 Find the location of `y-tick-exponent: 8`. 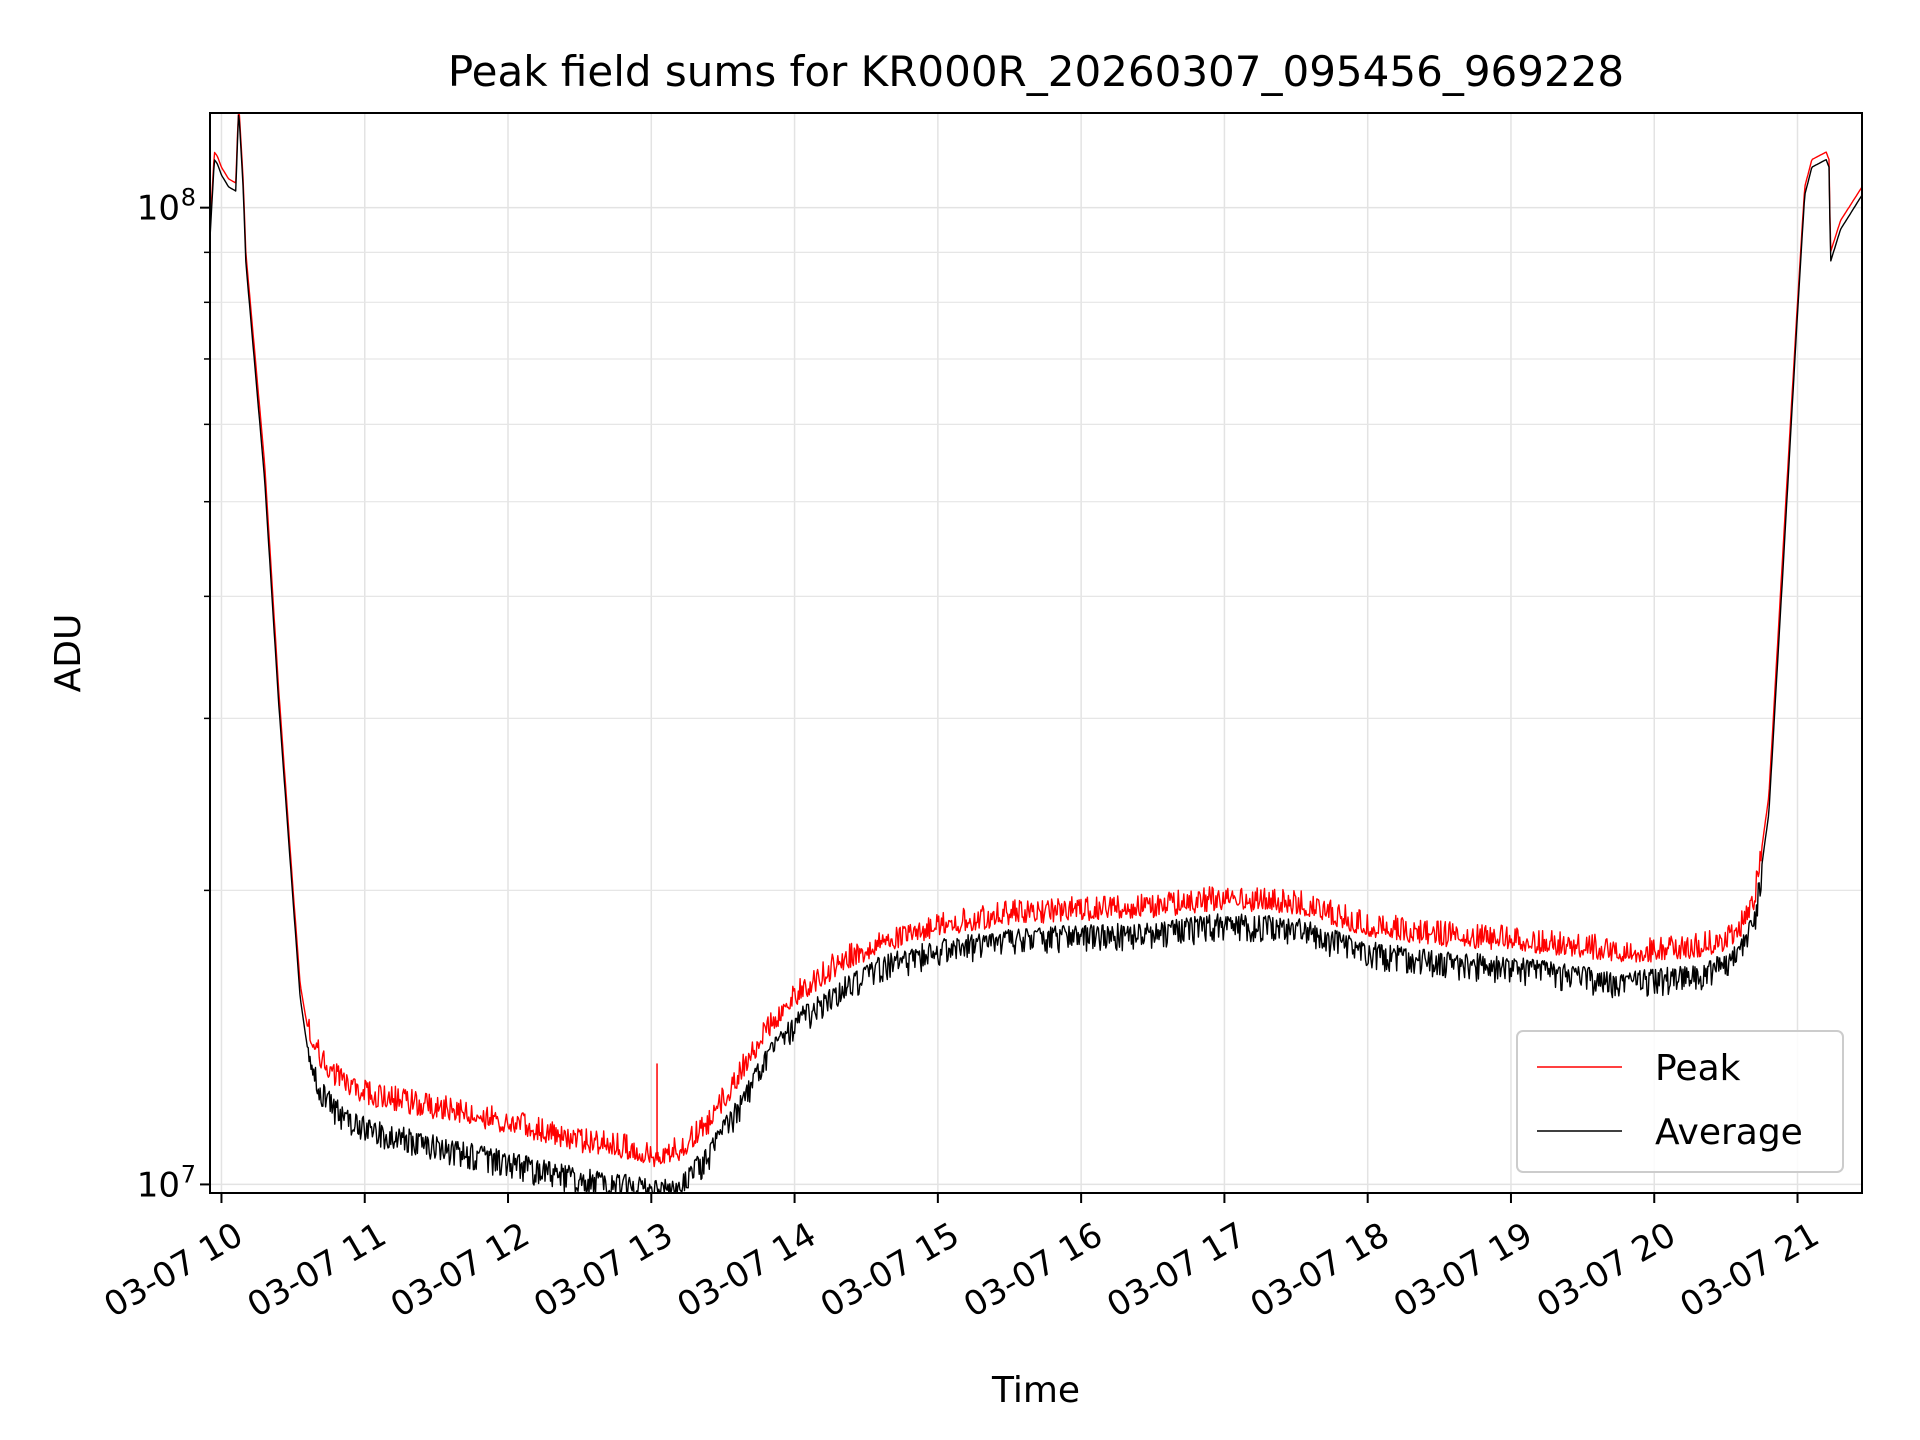

y-tick-exponent: 8 is located at coordinates (188, 198).